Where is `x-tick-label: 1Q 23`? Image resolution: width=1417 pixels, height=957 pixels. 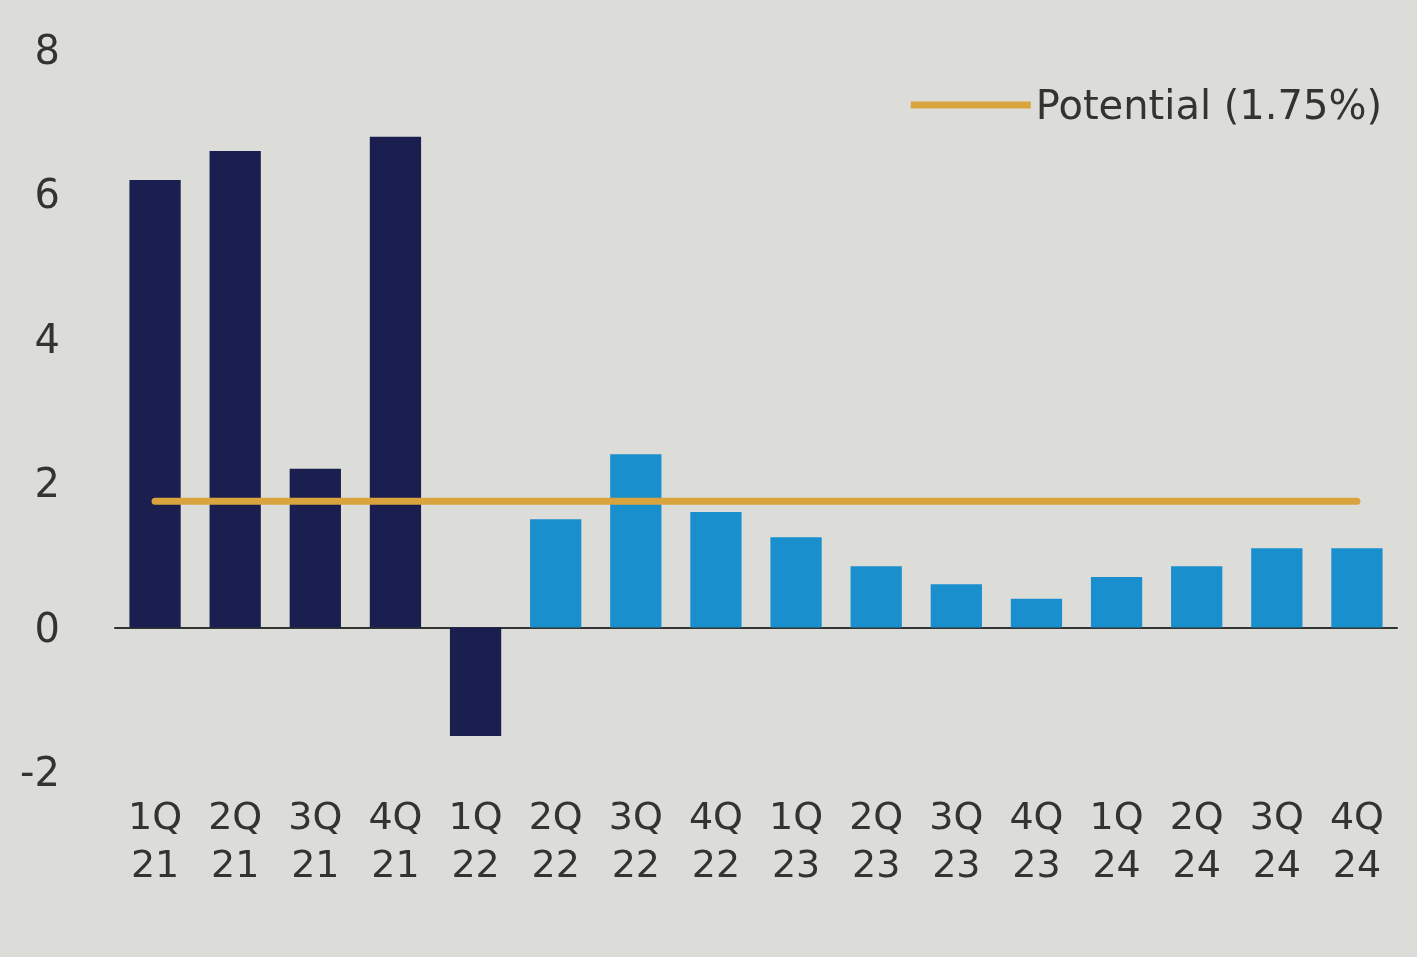 x-tick-label: 1Q 23 is located at coordinates (796, 840).